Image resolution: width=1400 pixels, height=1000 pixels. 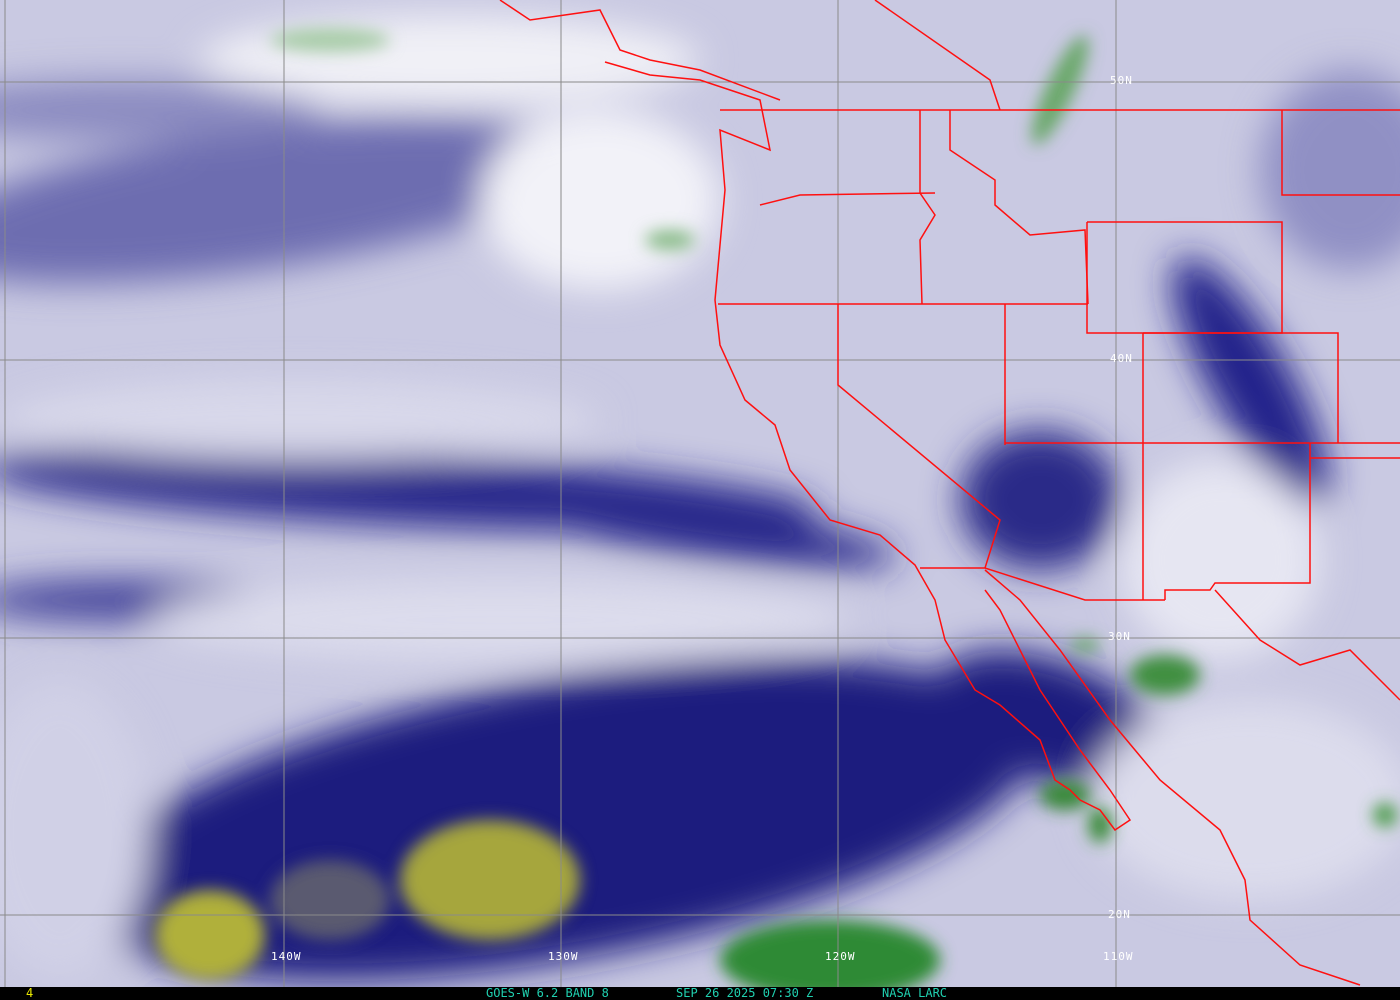 What do you see at coordinates (937, 55) in the screenshot?
I see `north-border` at bounding box center [937, 55].